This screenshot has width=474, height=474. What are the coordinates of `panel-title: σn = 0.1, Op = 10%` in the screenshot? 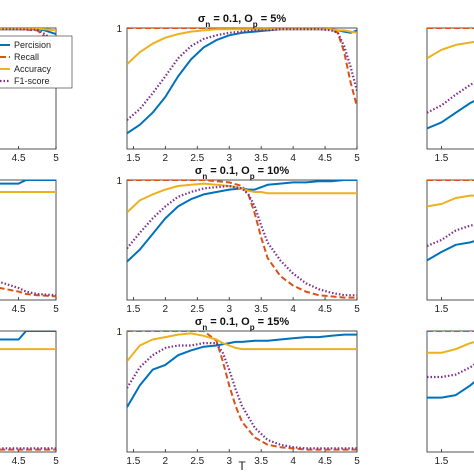 It's located at (242, 173).